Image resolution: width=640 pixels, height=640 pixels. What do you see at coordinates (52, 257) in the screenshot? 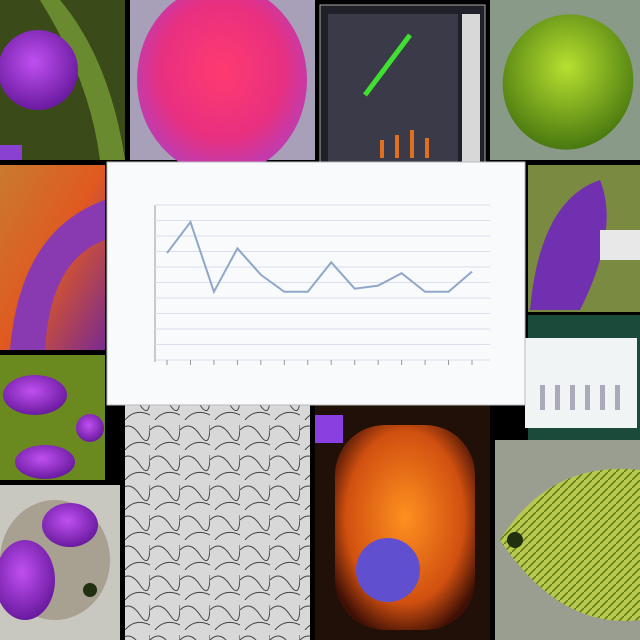
I see `tile-orange-stripes` at bounding box center [52, 257].